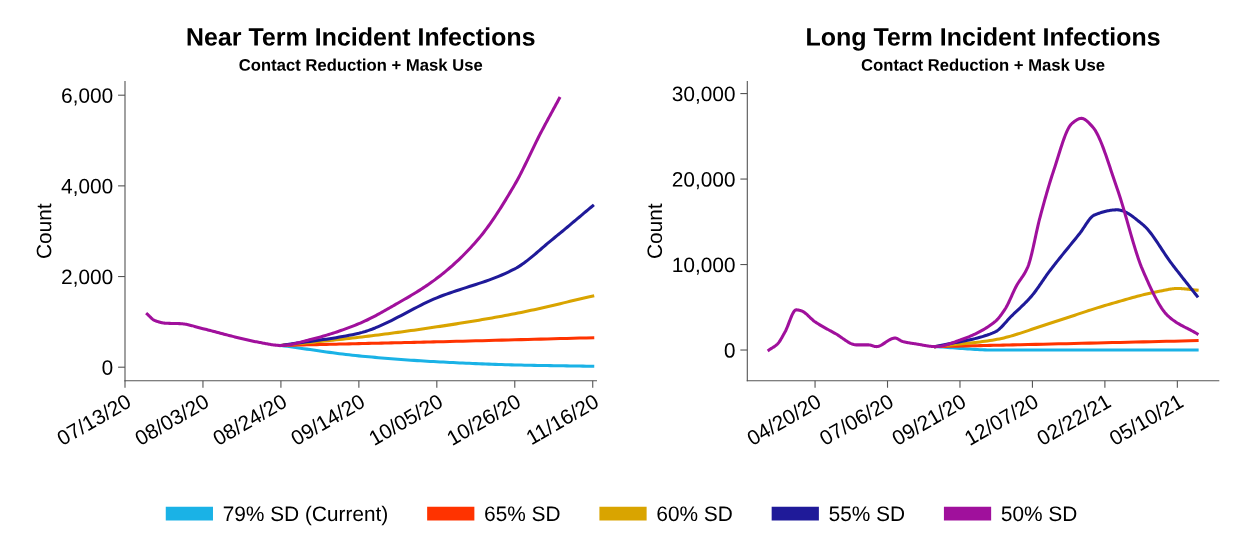 The height and width of the screenshot is (544, 1250). I want to click on legend-label: 65% SD, so click(522, 514).